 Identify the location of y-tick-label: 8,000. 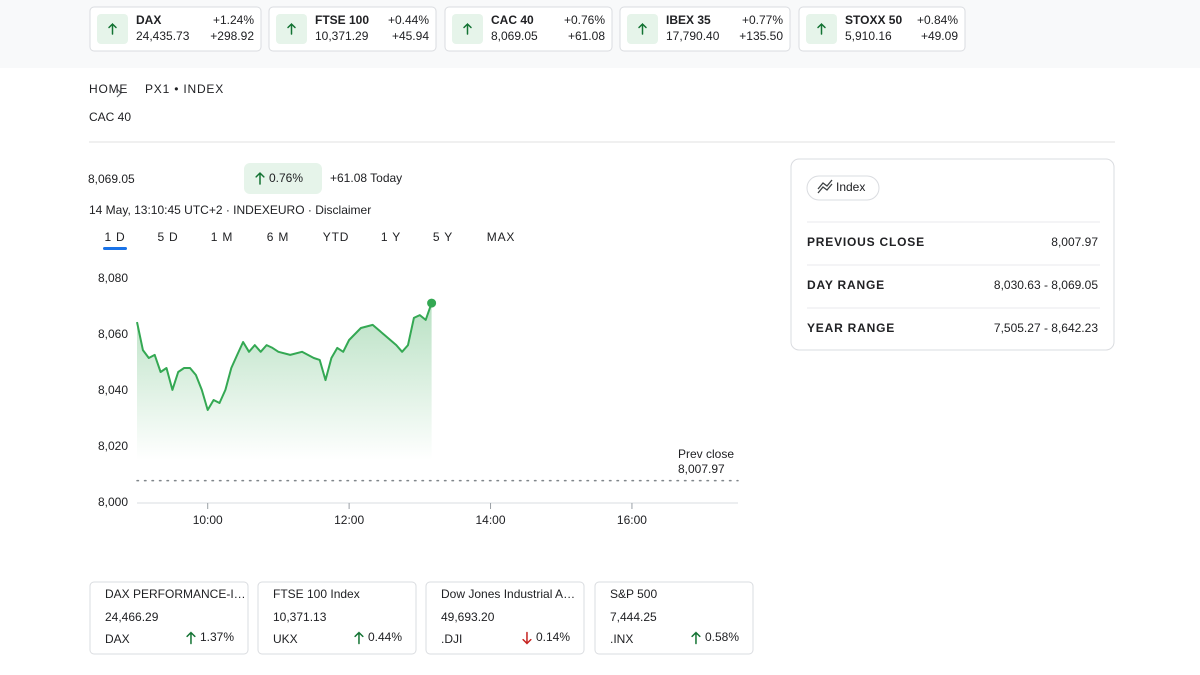
(113, 502).